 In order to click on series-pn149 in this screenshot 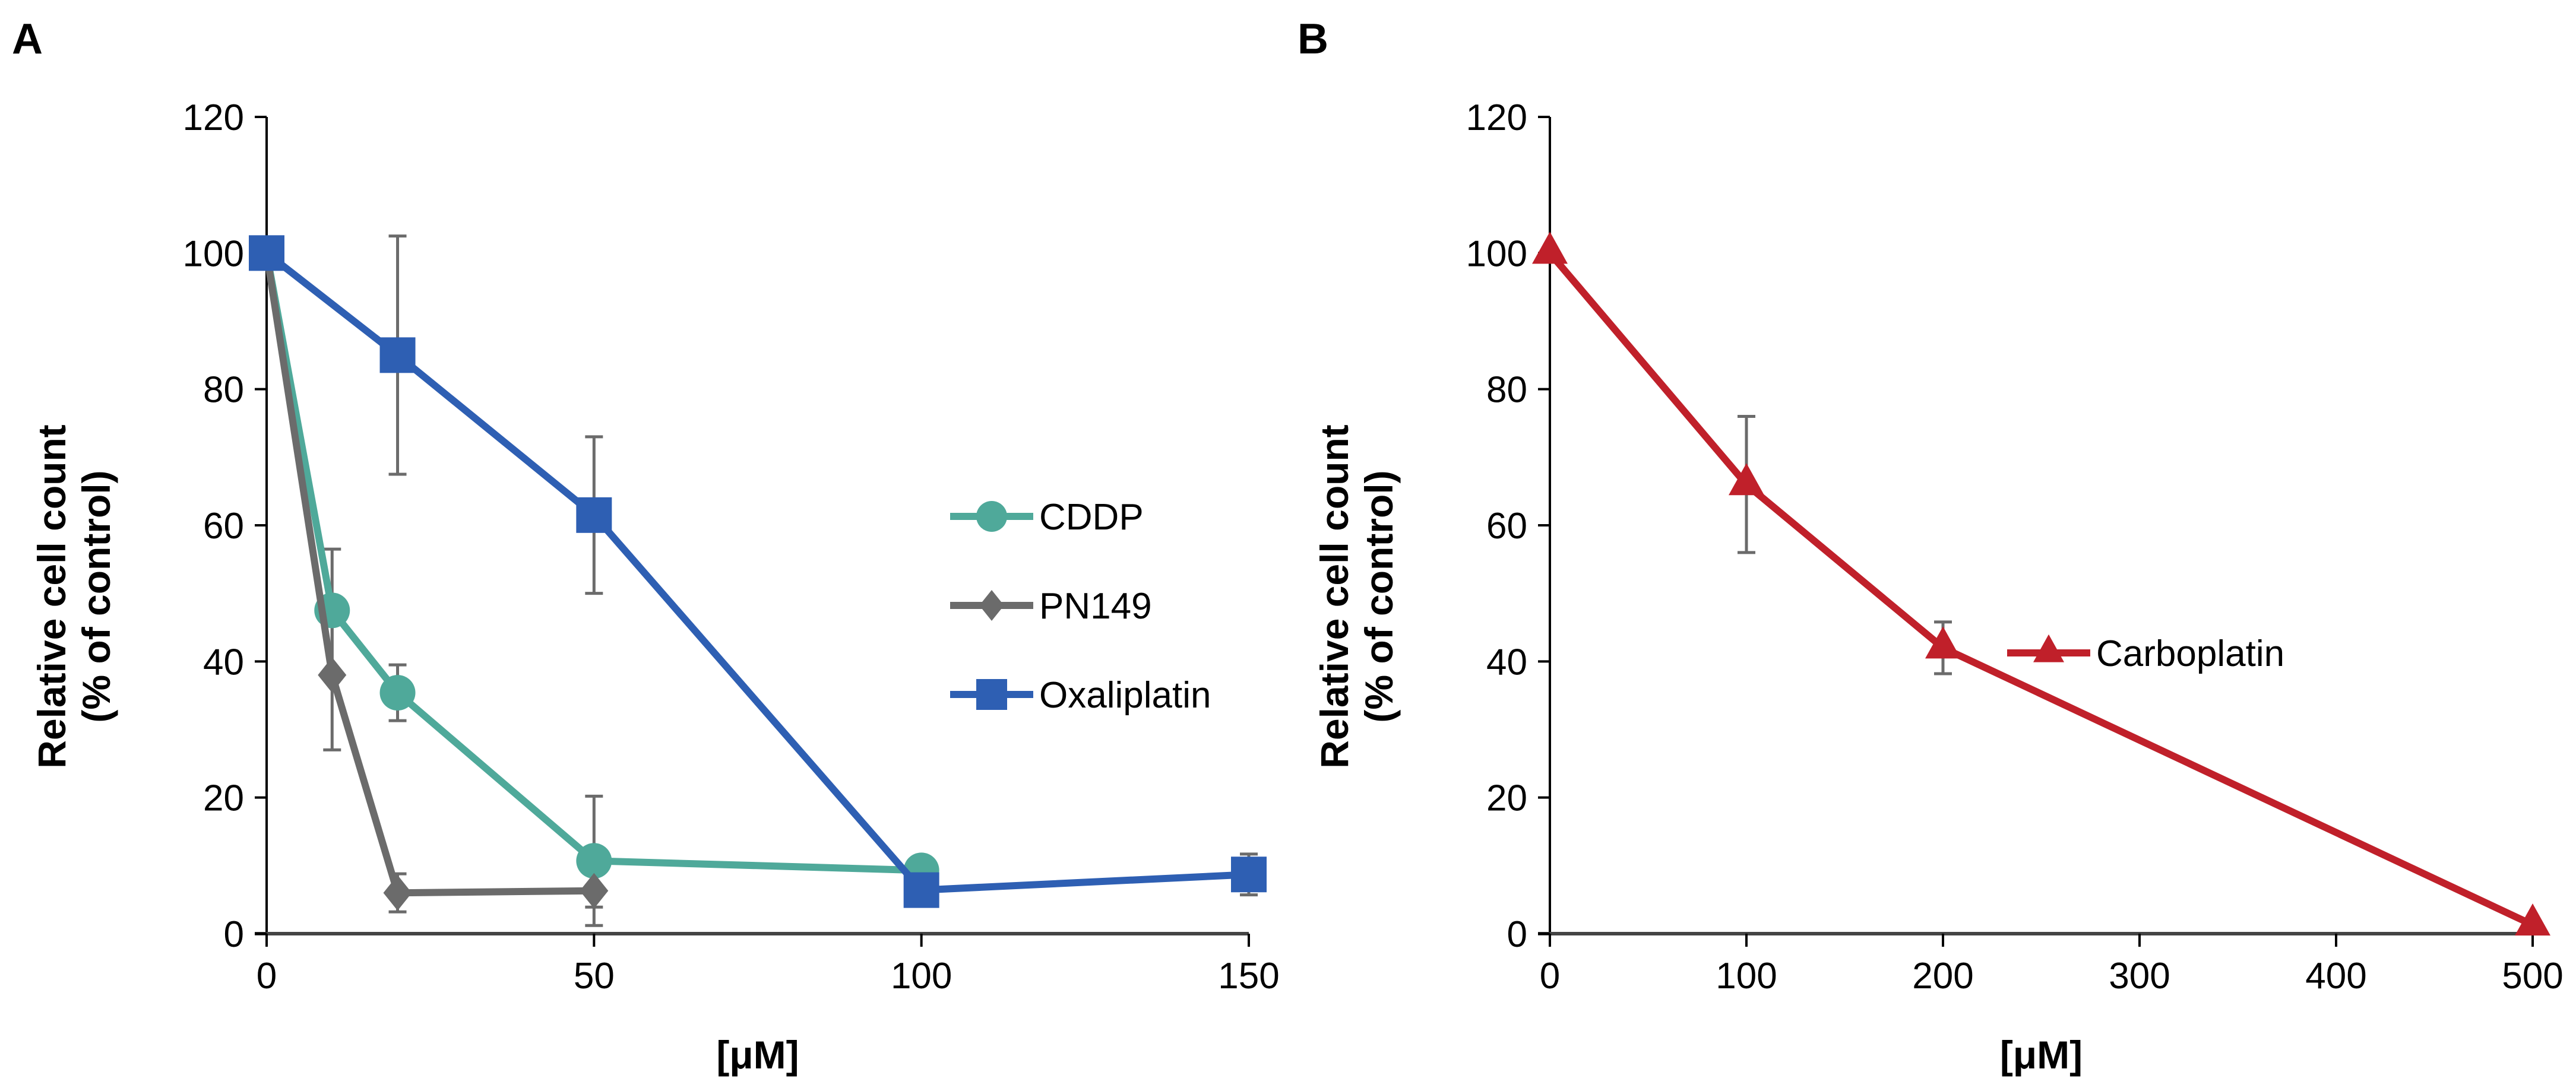, I will do `click(430, 573)`.